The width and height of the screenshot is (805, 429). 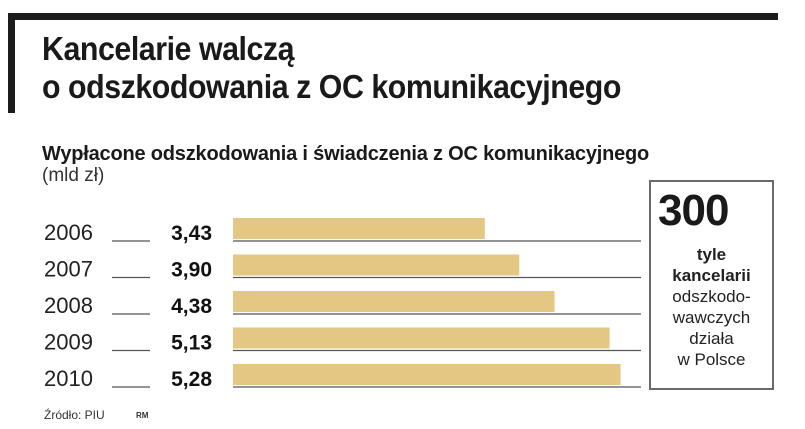 What do you see at coordinates (191, 379) in the screenshot?
I see `data-label: 5,28` at bounding box center [191, 379].